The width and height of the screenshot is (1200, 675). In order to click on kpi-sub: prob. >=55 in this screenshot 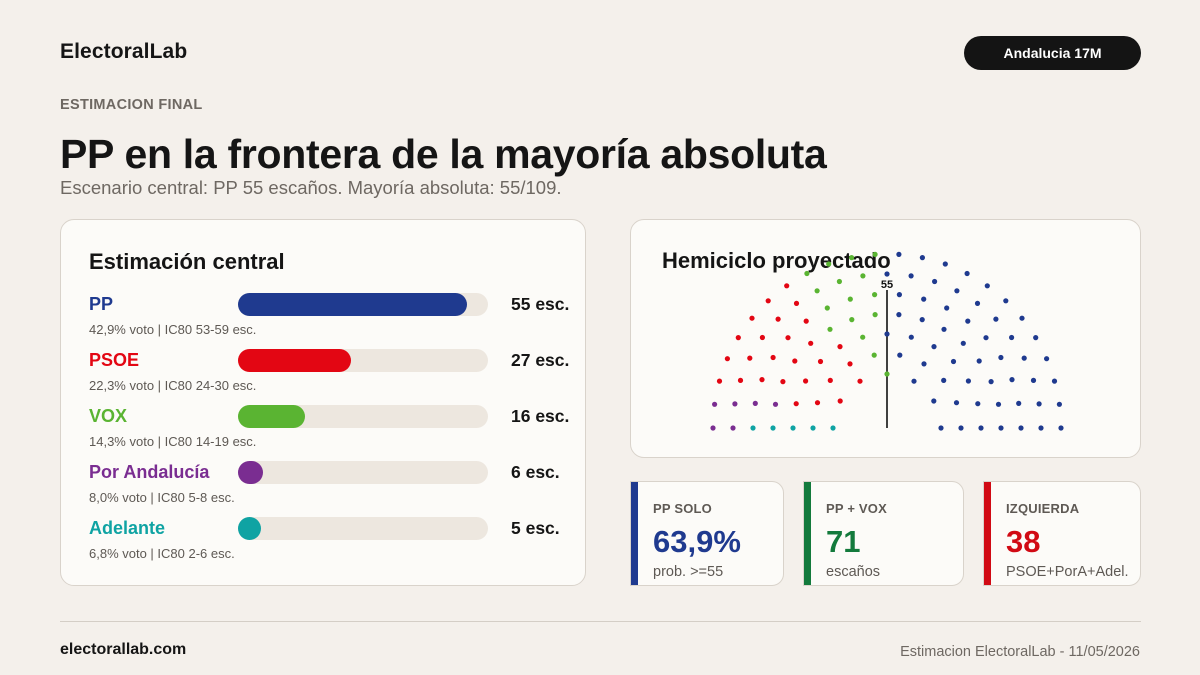, I will do `click(688, 572)`.